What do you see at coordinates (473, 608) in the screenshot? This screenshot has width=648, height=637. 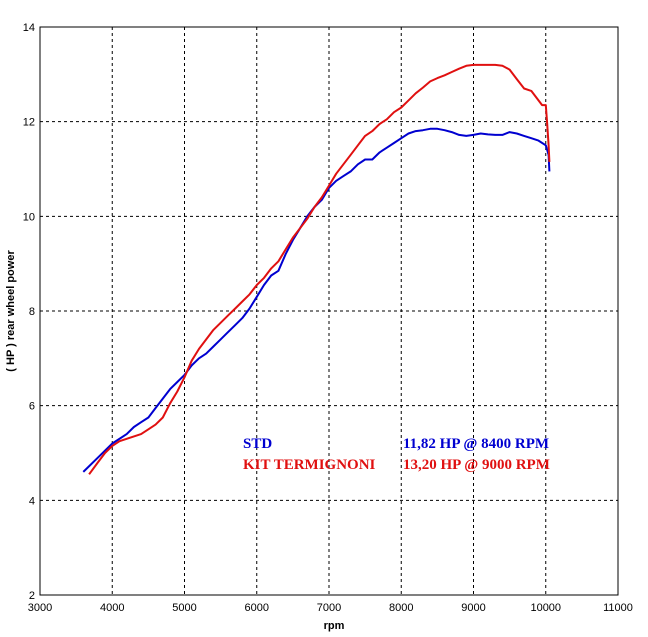 I see `x-tick-label: 9000` at bounding box center [473, 608].